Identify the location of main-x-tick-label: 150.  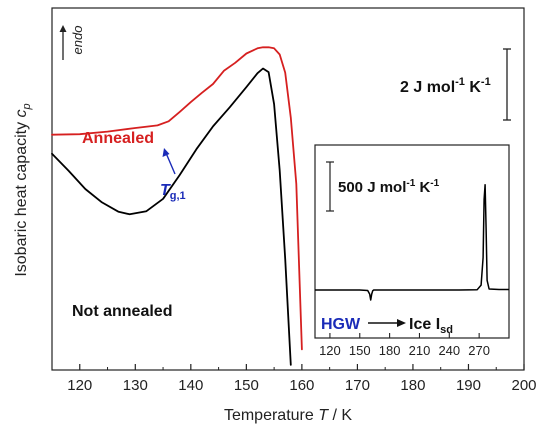
(246, 385).